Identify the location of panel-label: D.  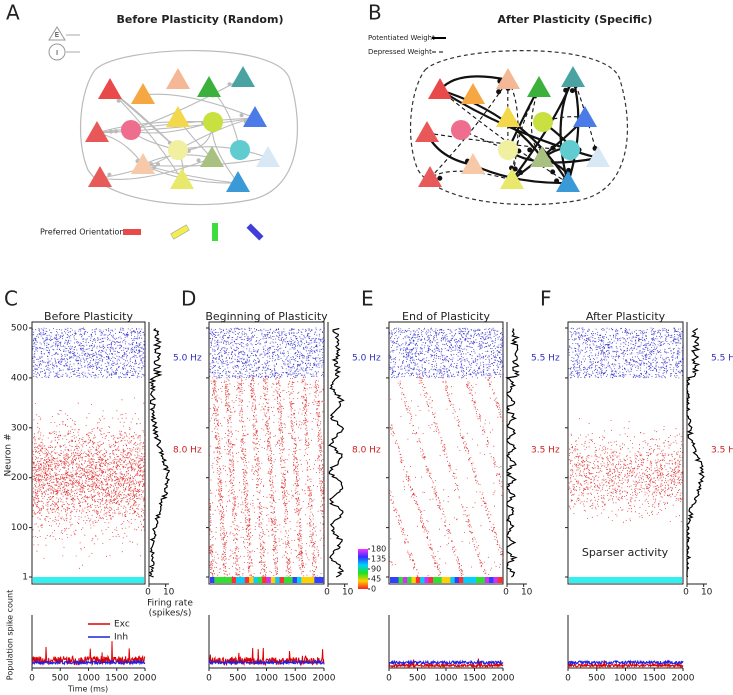
(188, 299).